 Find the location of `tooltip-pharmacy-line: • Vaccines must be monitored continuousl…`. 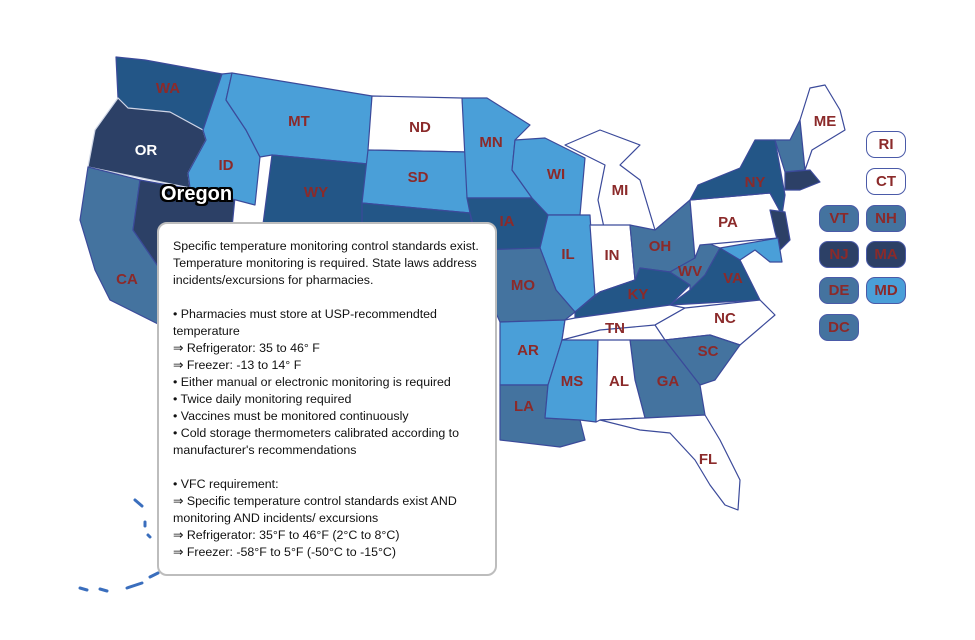

tooltip-pharmacy-line: • Vaccines must be monitored continuousl… is located at coordinates (291, 416).